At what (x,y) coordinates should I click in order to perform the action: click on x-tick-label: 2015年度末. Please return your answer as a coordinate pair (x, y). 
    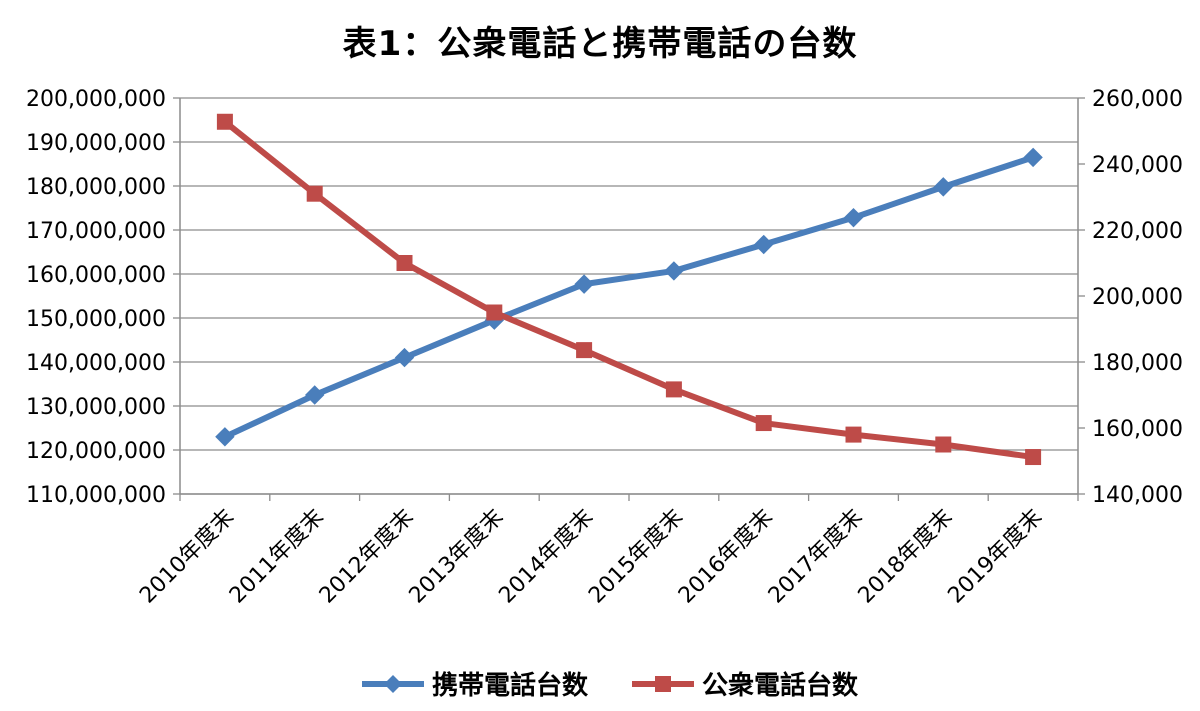
    Looking at the image, I should click on (636, 557).